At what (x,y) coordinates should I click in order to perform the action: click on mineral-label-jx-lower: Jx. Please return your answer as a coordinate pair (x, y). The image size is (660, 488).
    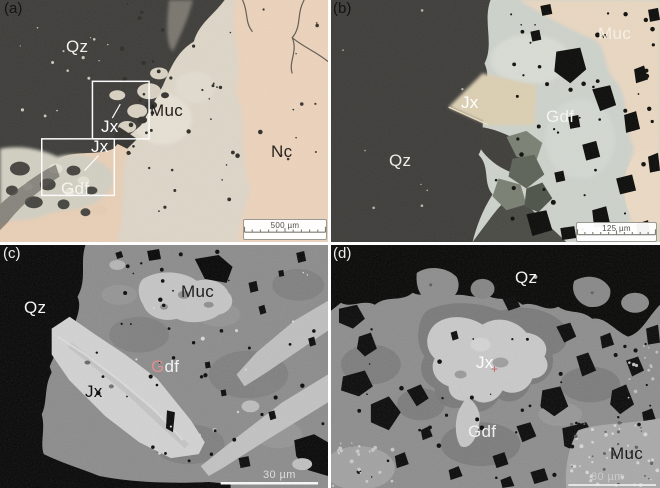
    Looking at the image, I should click on (100, 146).